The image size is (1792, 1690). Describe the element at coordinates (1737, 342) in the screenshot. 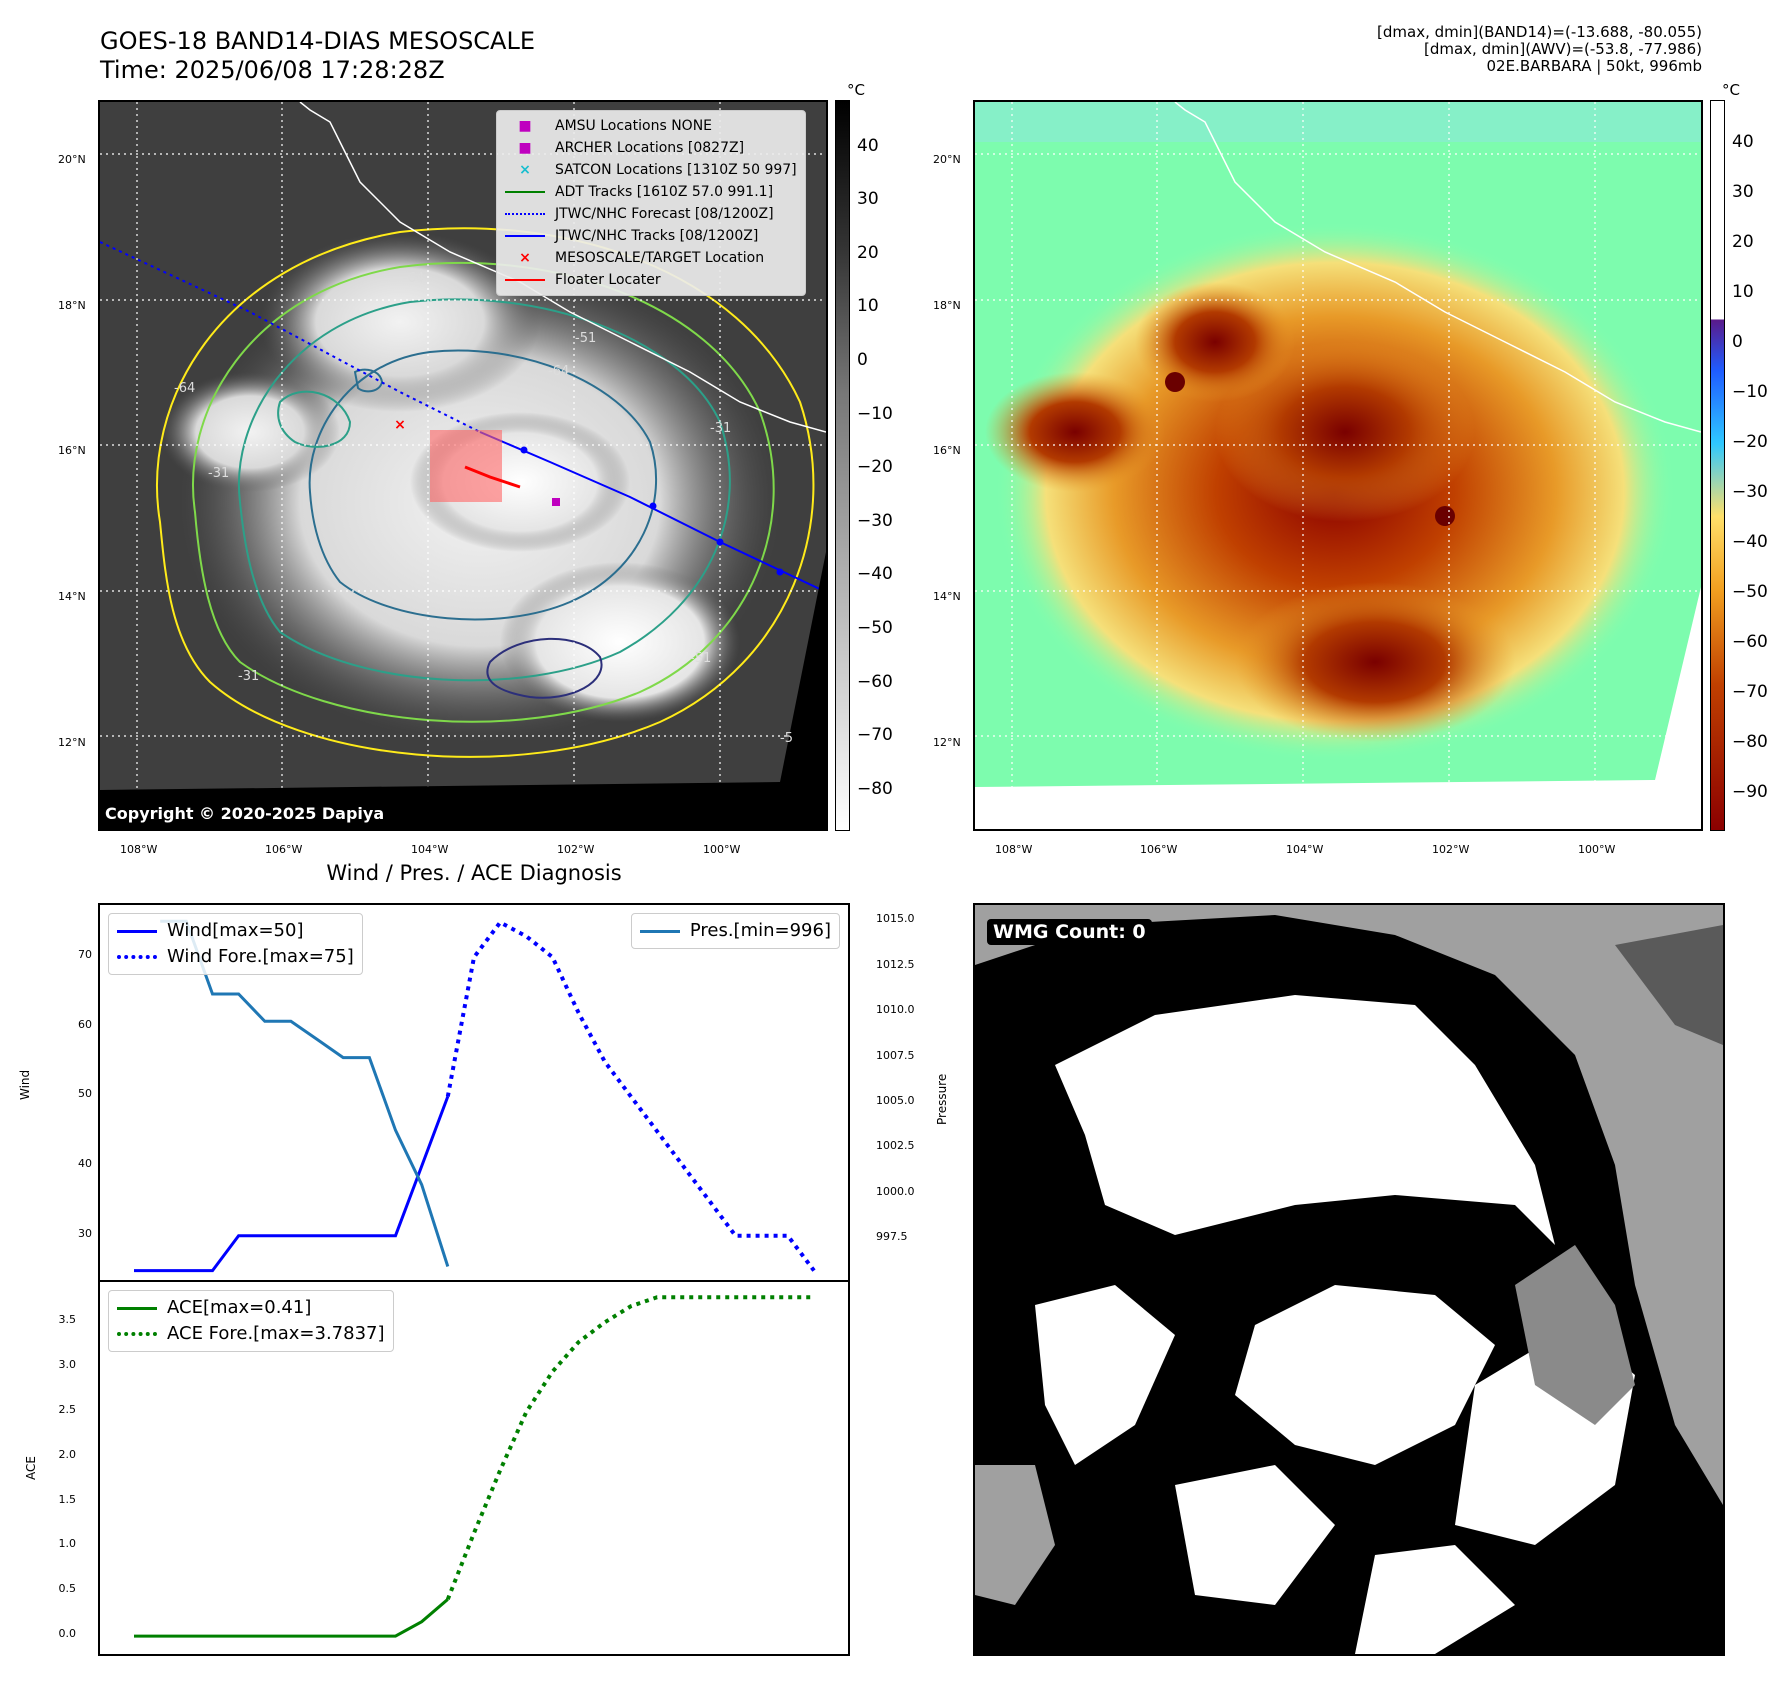

I see `colorbar-tick-label: 0` at that location.